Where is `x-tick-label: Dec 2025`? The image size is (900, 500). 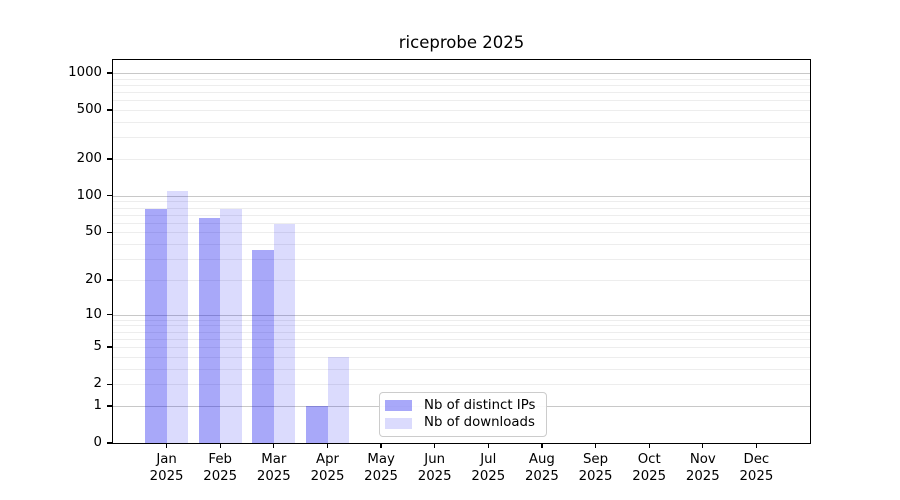 x-tick-label: Dec 2025 is located at coordinates (756, 468).